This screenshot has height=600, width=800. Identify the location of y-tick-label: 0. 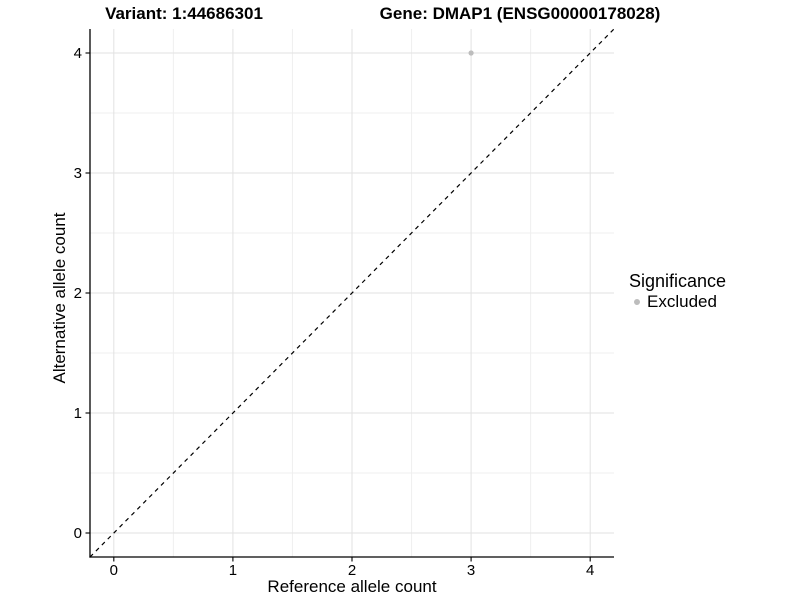
(78, 533).